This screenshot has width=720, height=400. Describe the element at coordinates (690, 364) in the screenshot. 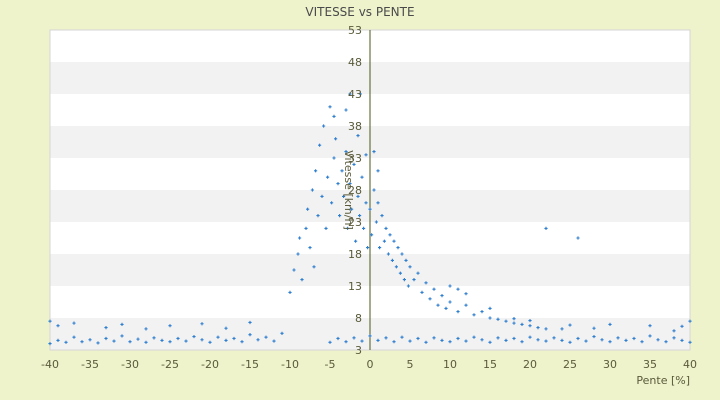

I see `x-tick-label: 40` at that location.